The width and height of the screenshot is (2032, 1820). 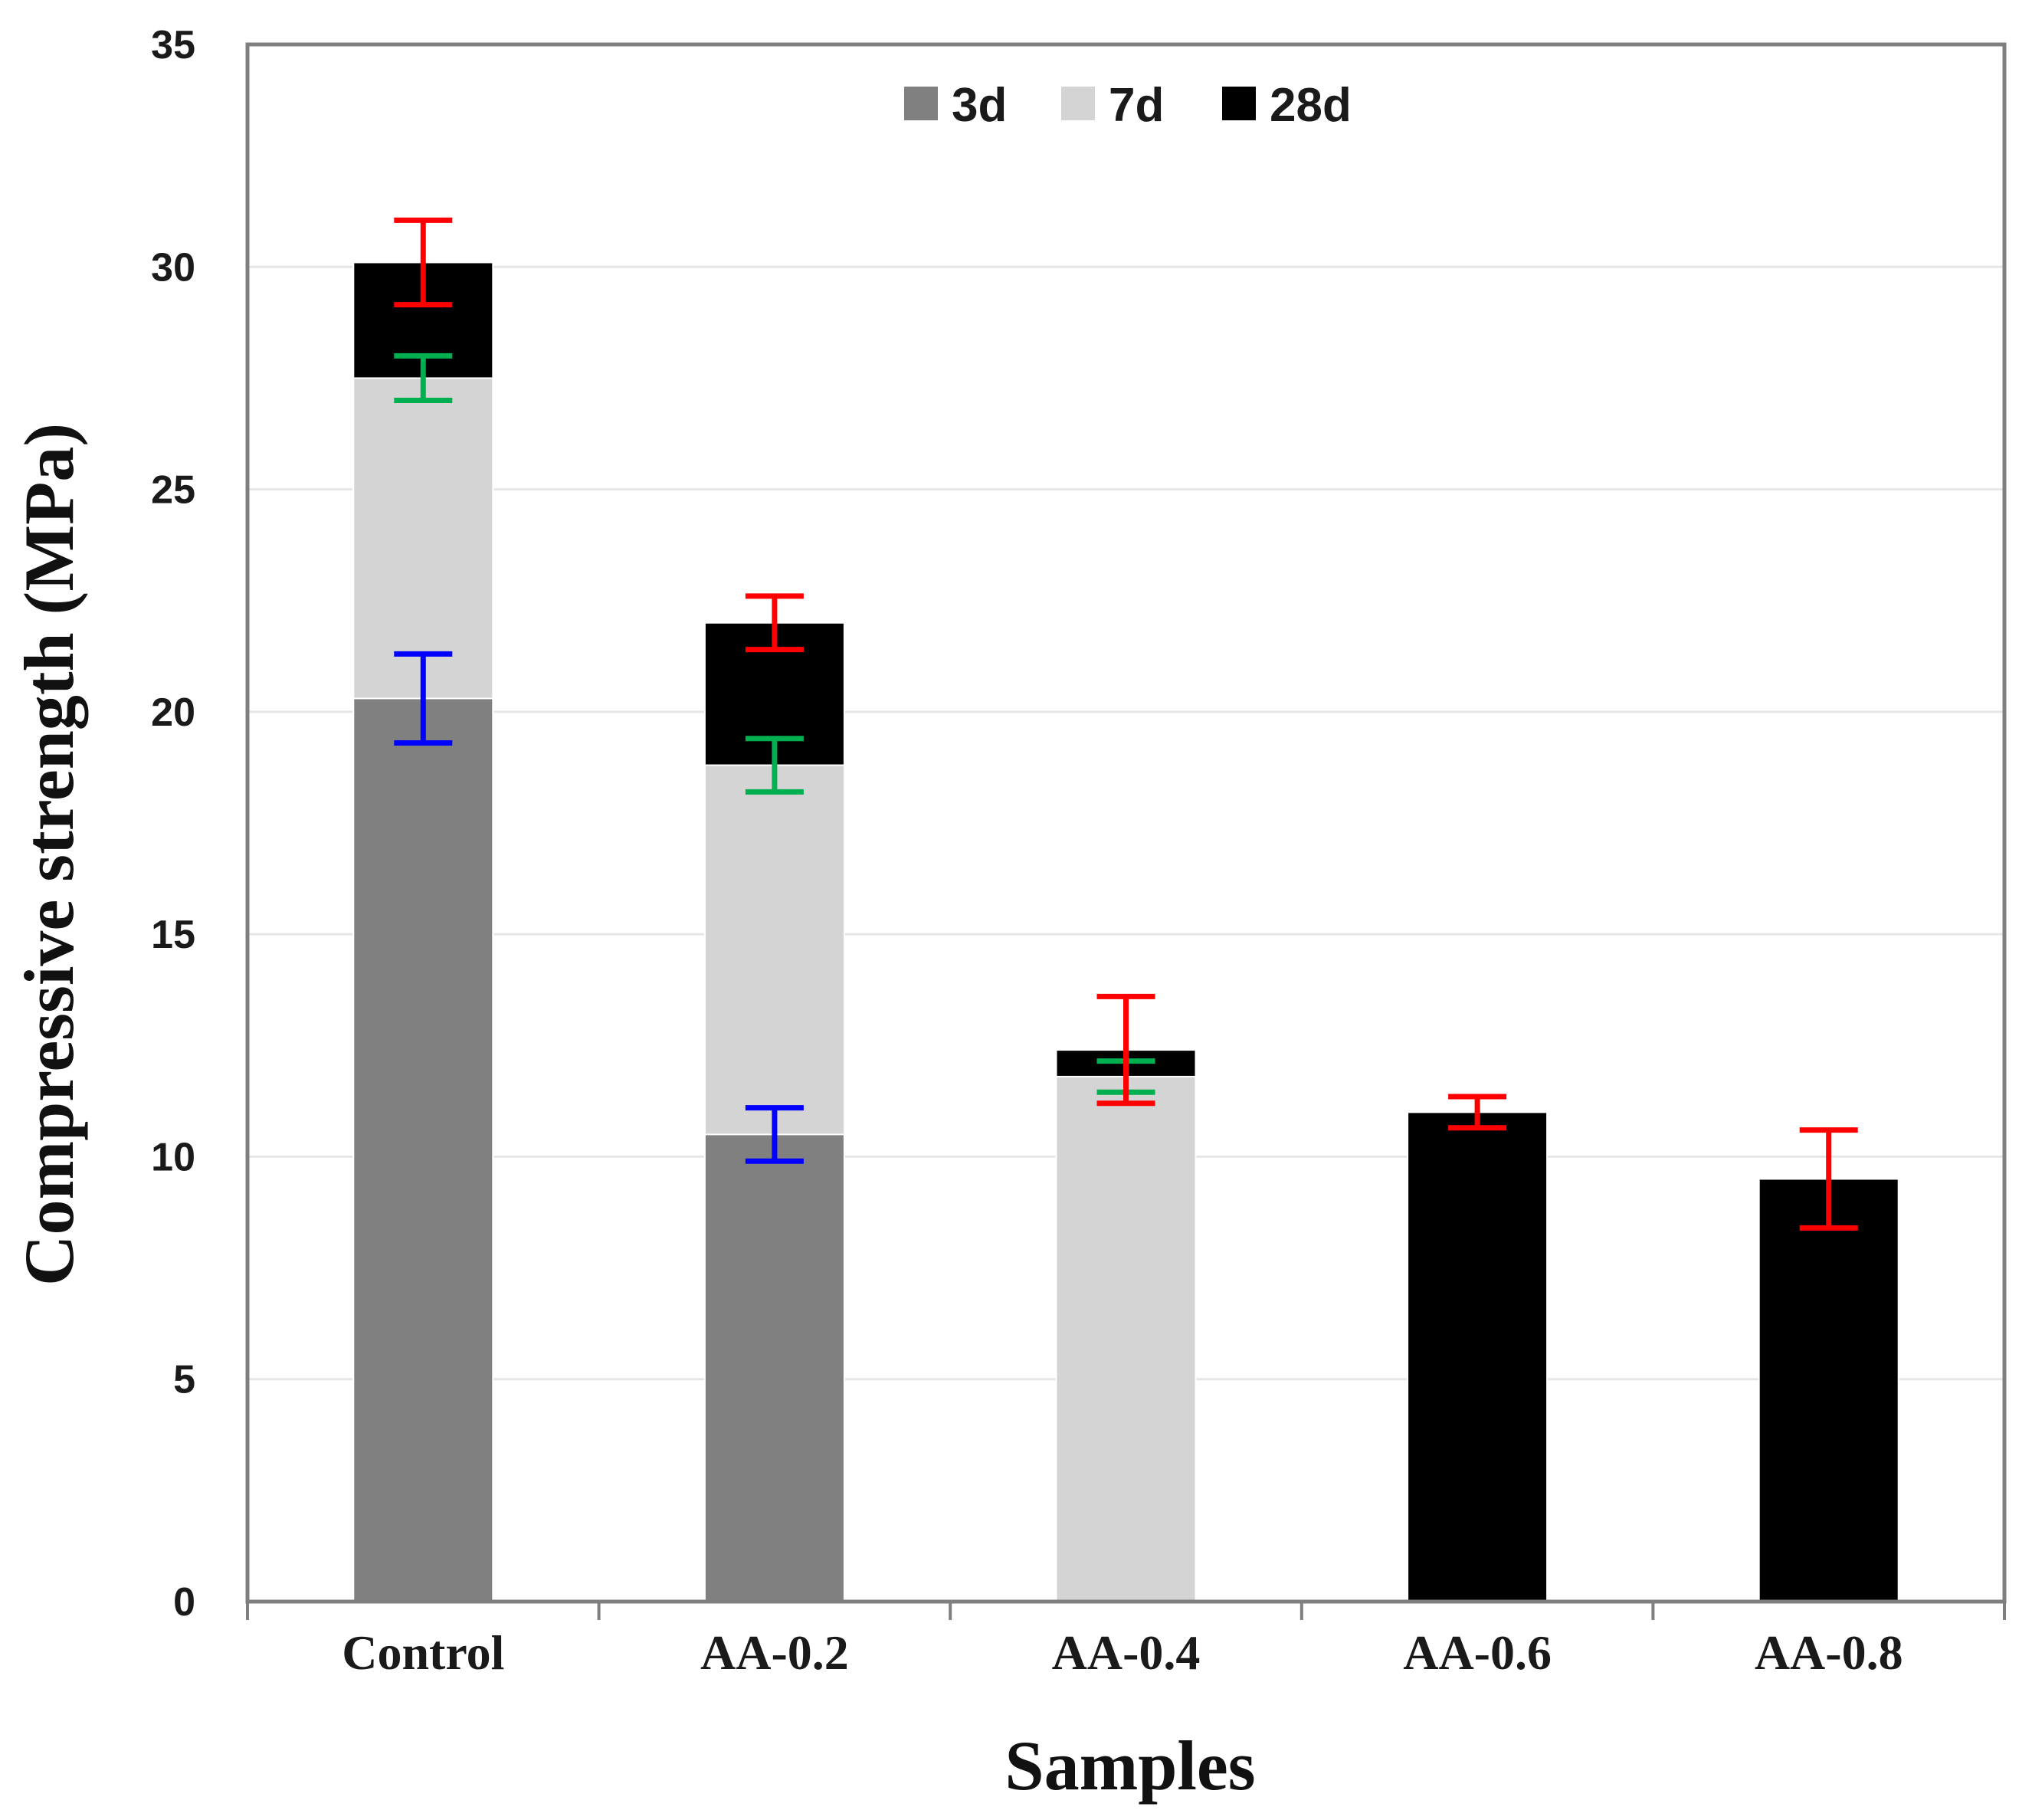 What do you see at coordinates (423, 698) in the screenshot?
I see `error-bar-3d-Control` at bounding box center [423, 698].